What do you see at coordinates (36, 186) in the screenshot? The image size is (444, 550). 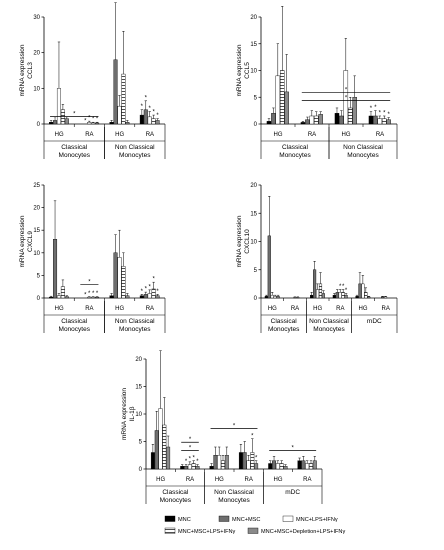 I see `y-tick-label: 25` at bounding box center [36, 186].